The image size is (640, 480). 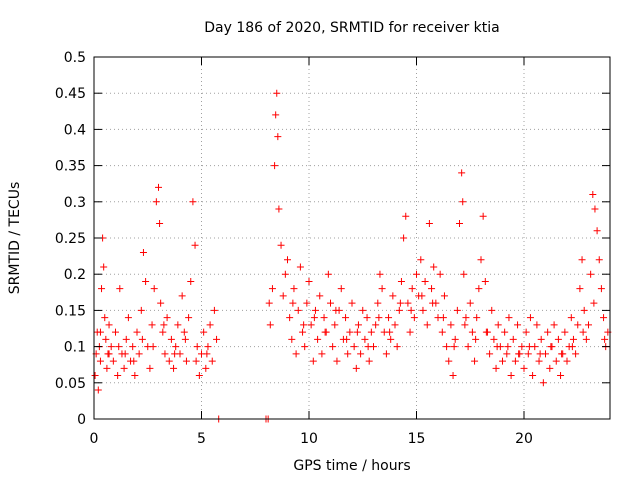 What do you see at coordinates (75, 348) in the screenshot?
I see `y-tick-label: 0.1` at bounding box center [75, 348].